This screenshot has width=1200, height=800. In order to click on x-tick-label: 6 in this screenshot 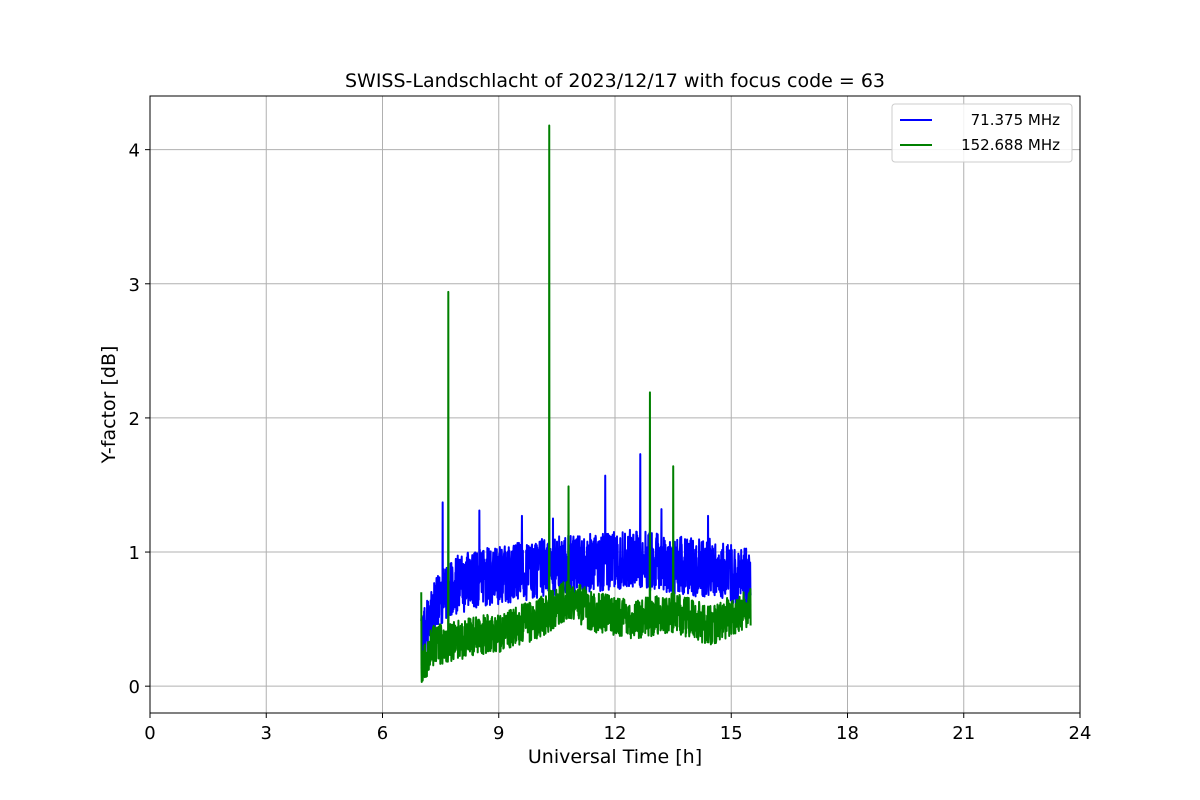, I will do `click(382, 733)`.